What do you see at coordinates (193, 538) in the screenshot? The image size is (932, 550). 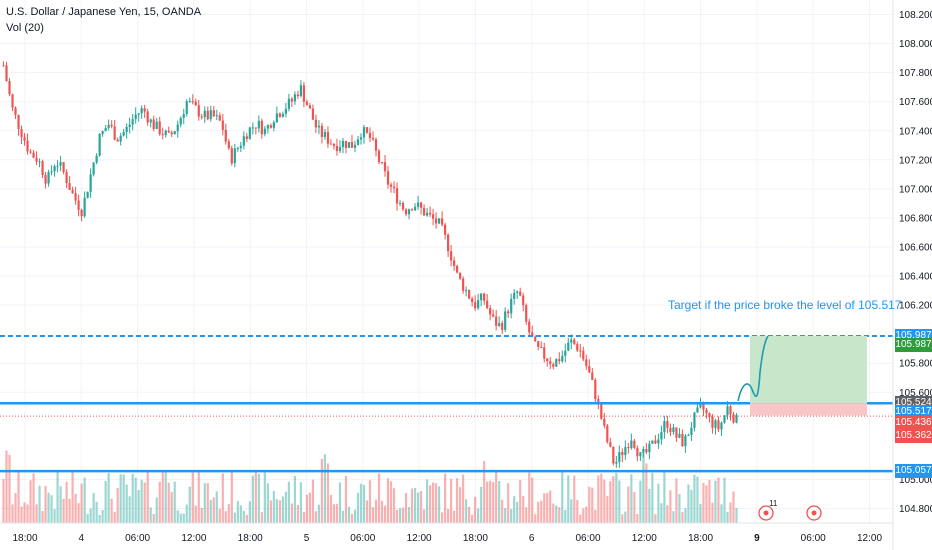 I see `time-tick-label: 12:00` at bounding box center [193, 538].